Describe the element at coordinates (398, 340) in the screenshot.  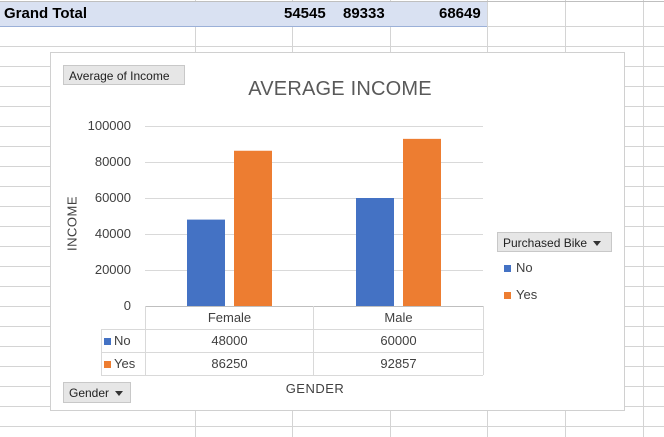
I see `data-table-cell: 60000` at that location.